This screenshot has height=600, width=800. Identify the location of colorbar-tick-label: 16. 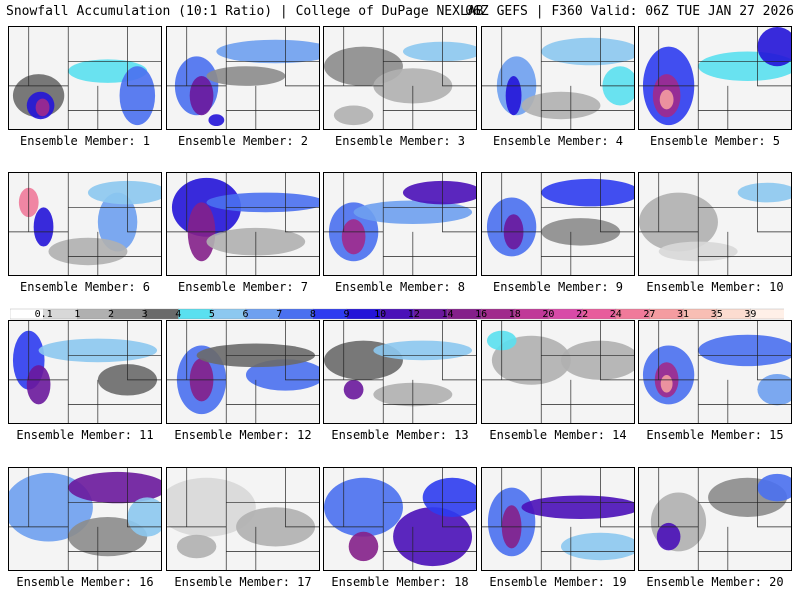
(481, 314).